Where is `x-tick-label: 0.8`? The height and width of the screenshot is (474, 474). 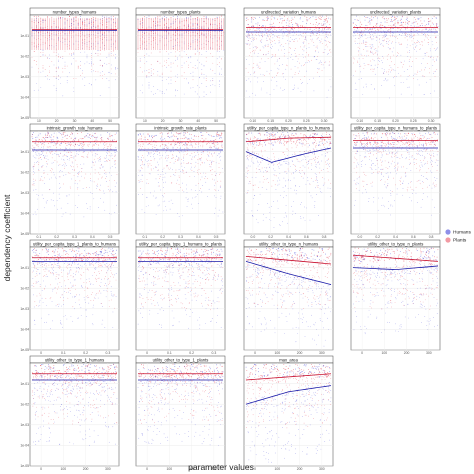
x-tick-label: 0.8 is located at coordinates (324, 237).